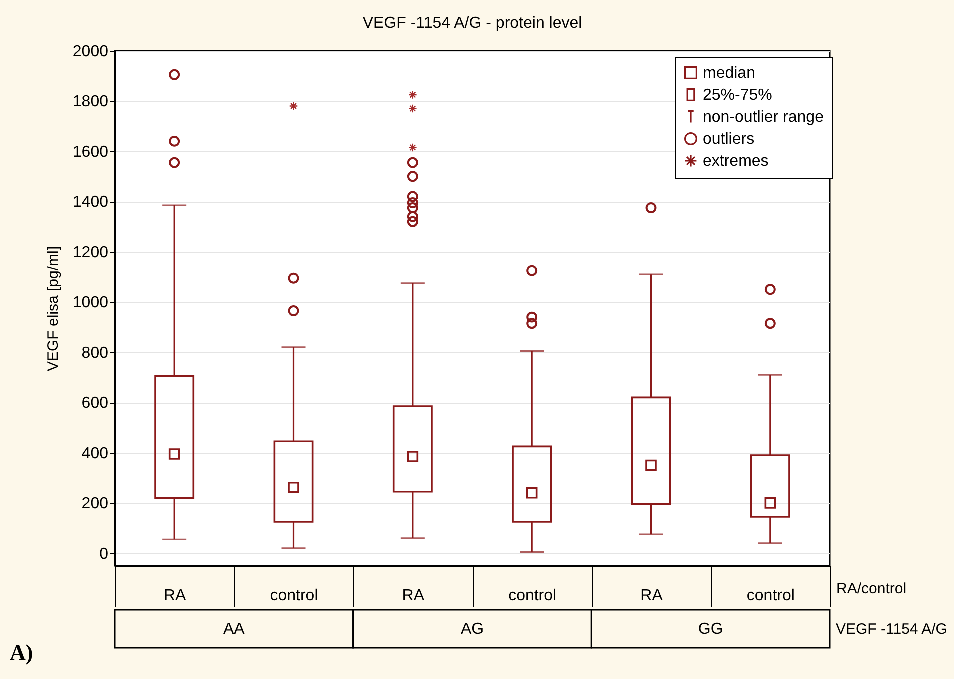  What do you see at coordinates (95, 353) in the screenshot?
I see `y-tick-label: 800` at bounding box center [95, 353].